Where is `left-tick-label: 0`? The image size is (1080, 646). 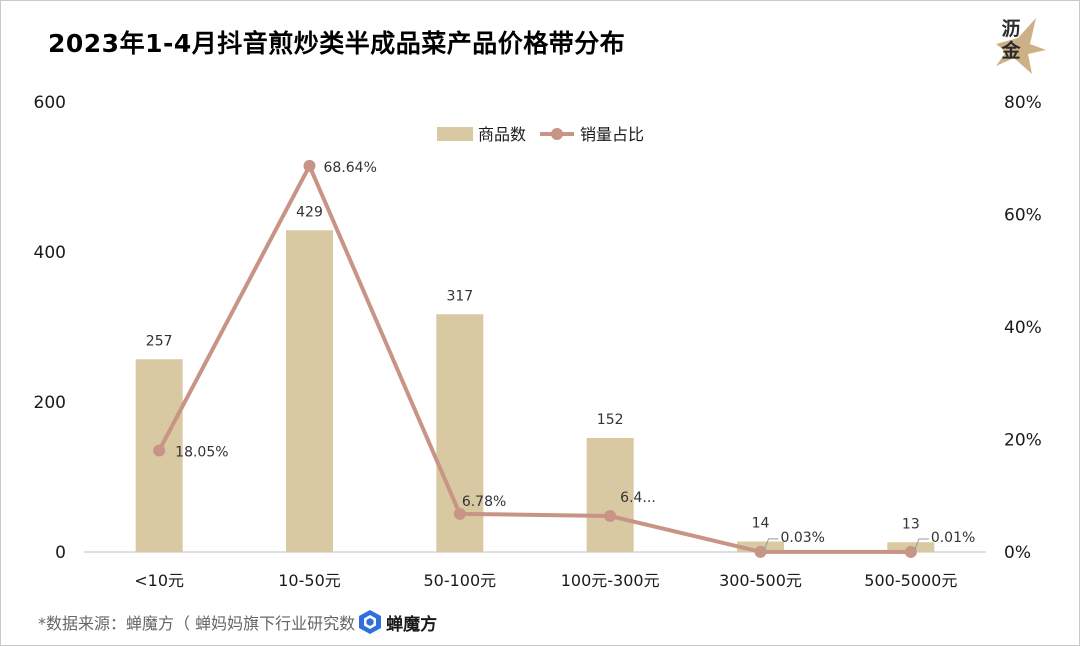
left-tick-label: 0 is located at coordinates (60, 553).